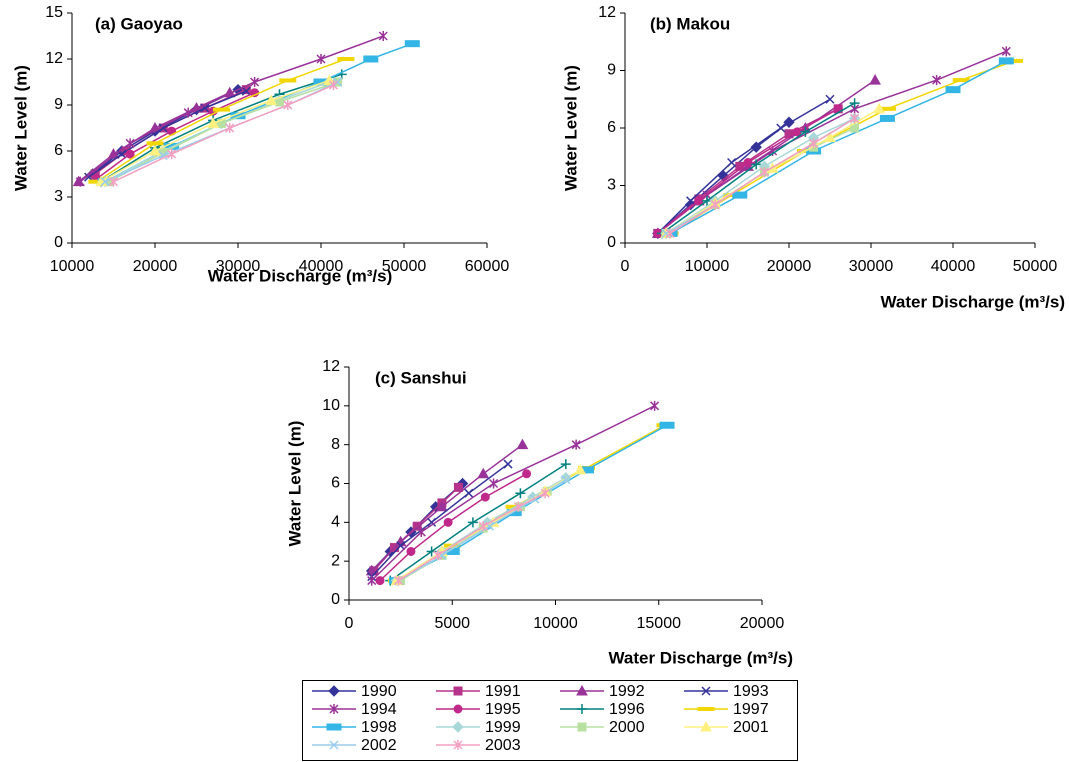 The height and width of the screenshot is (762, 1069). I want to click on y-tick-label: 2, so click(335, 560).